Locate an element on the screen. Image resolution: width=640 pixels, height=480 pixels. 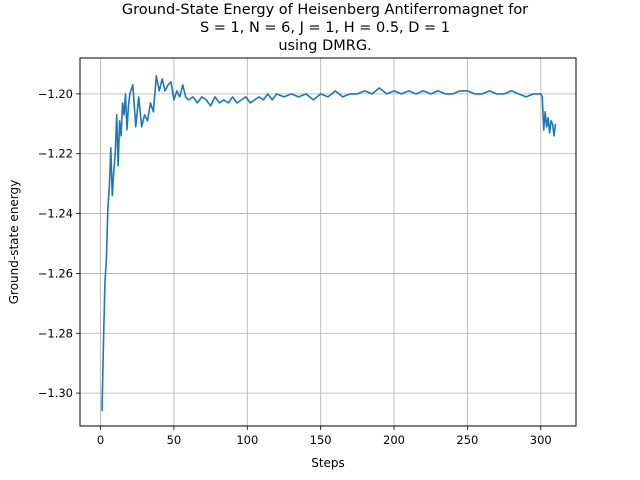
x-tick-label: 250 is located at coordinates (467, 440).